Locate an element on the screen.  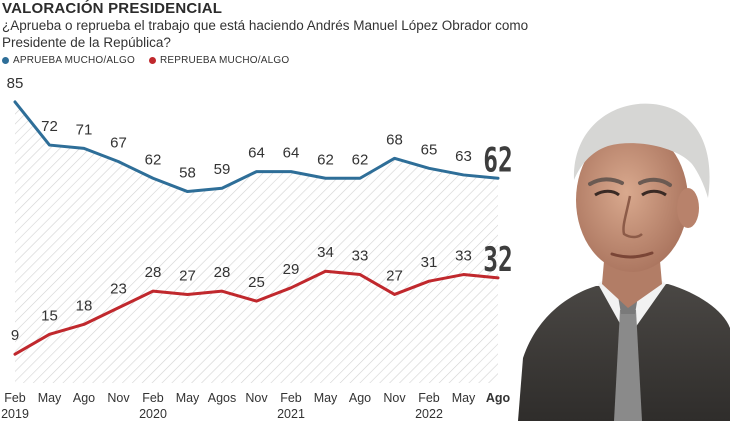
series-line-disapprove is located at coordinates (256, 312).